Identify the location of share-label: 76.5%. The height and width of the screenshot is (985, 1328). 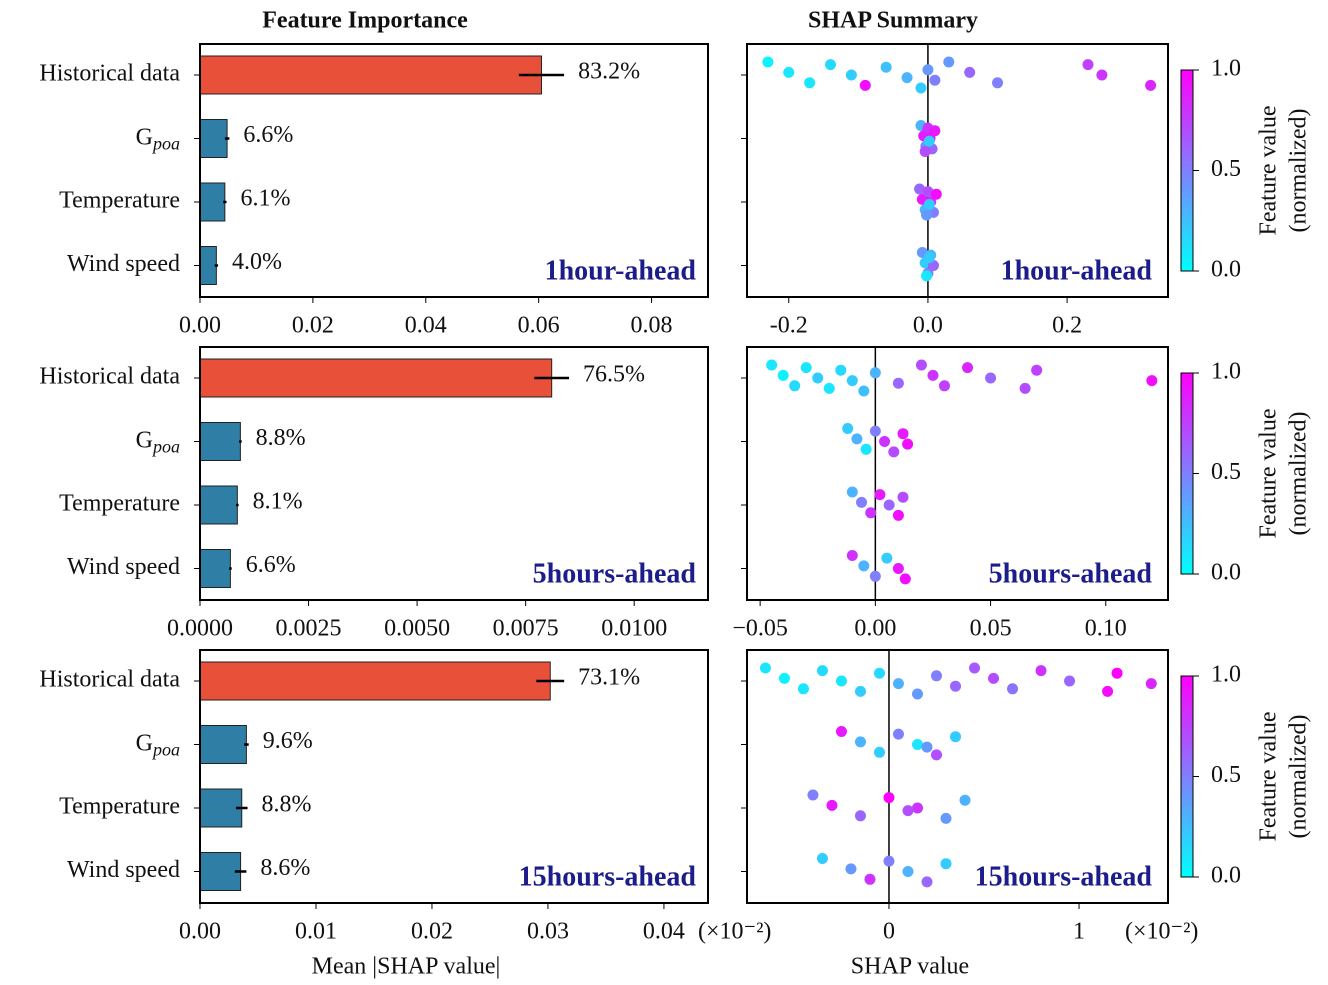
(614, 375).